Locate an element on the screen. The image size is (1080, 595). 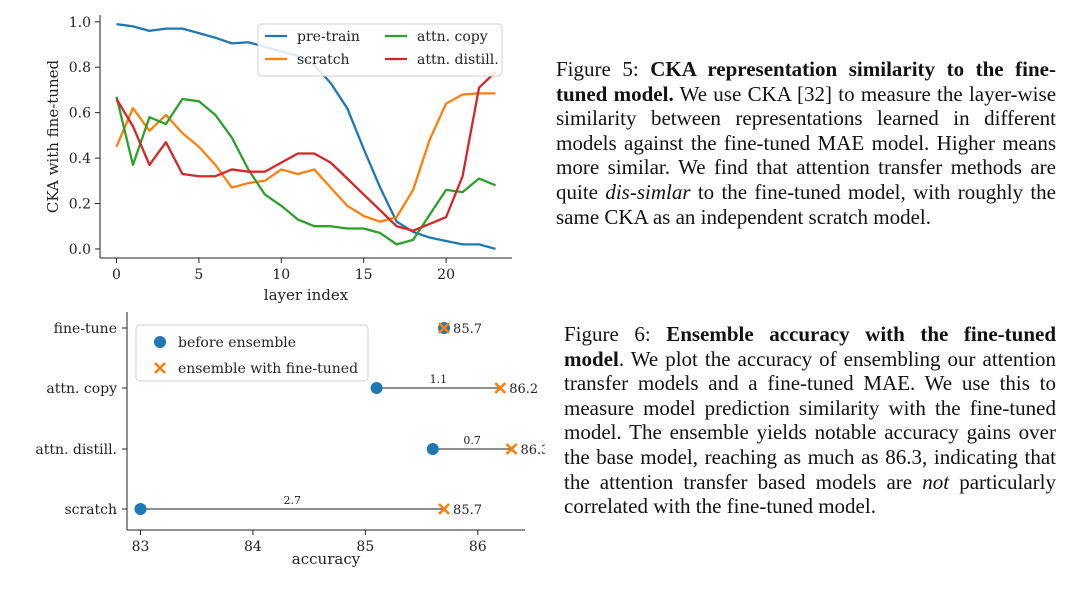
y-tick-label: 1.0 is located at coordinates (80, 23).